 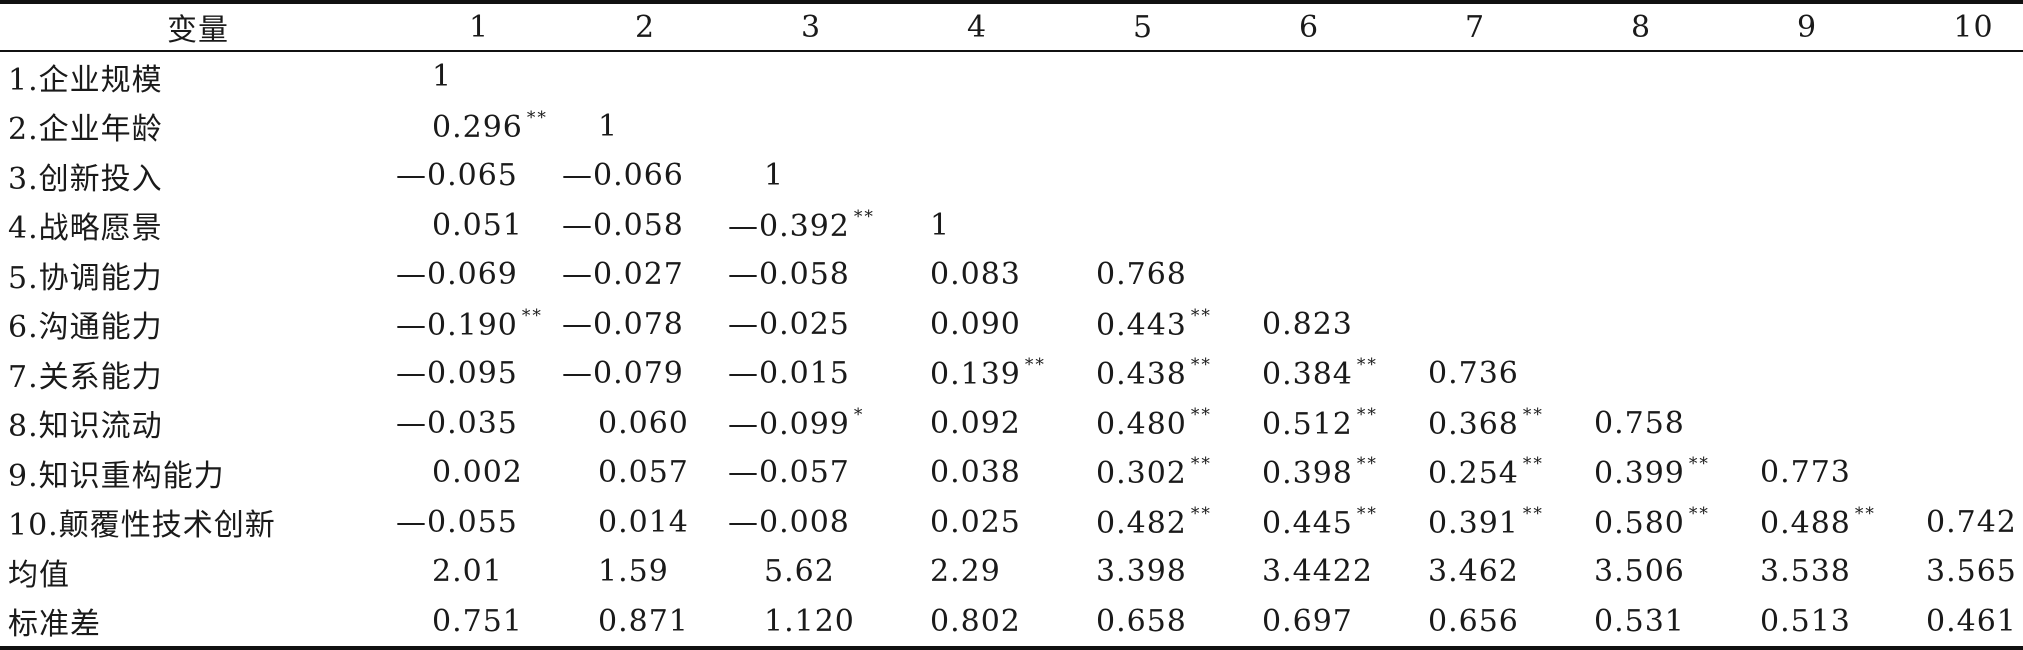 What do you see at coordinates (457, 374) in the screenshot?
I see `cell-value: —0.095` at bounding box center [457, 374].